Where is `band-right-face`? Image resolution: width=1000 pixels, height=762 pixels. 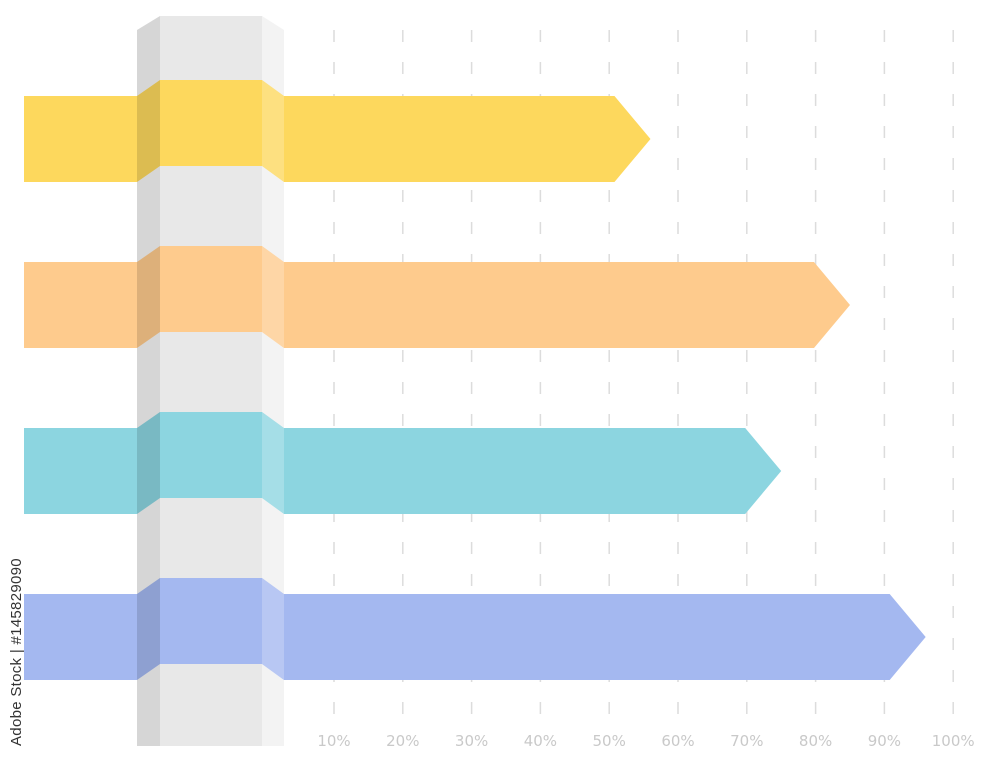
band-right-face is located at coordinates (273, 381).